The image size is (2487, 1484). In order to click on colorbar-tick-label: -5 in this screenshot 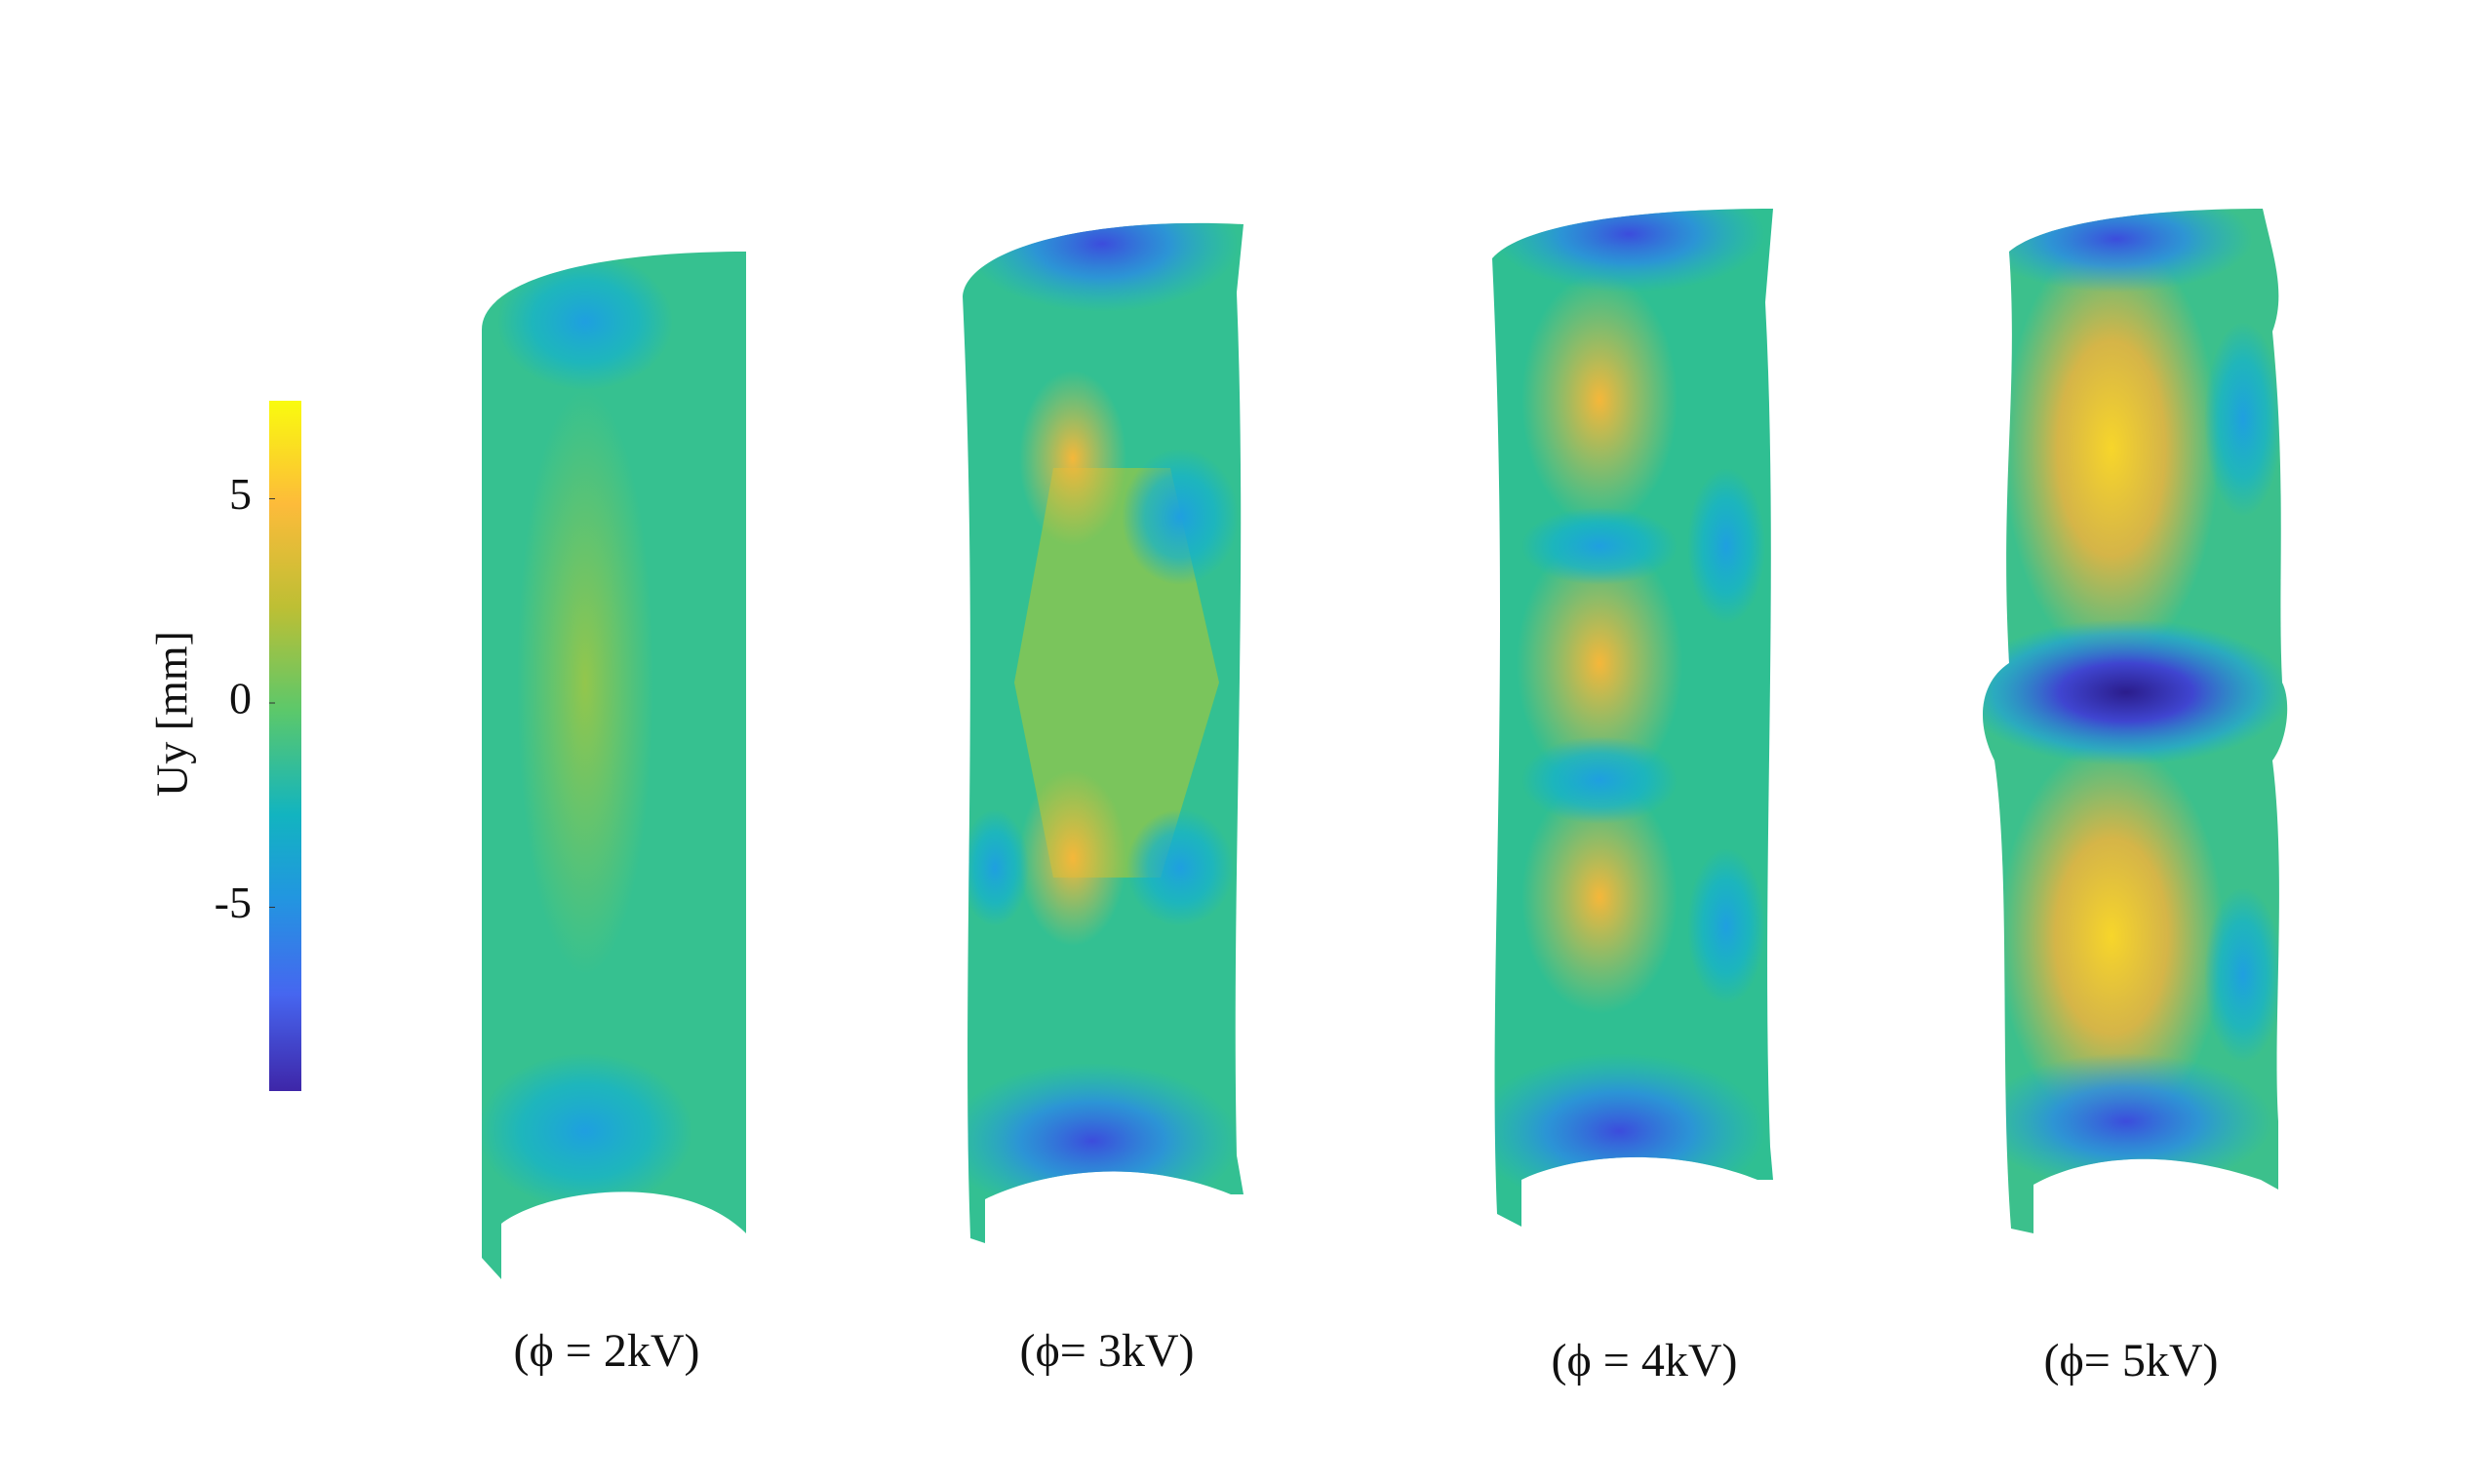, I will do `click(234, 902)`.